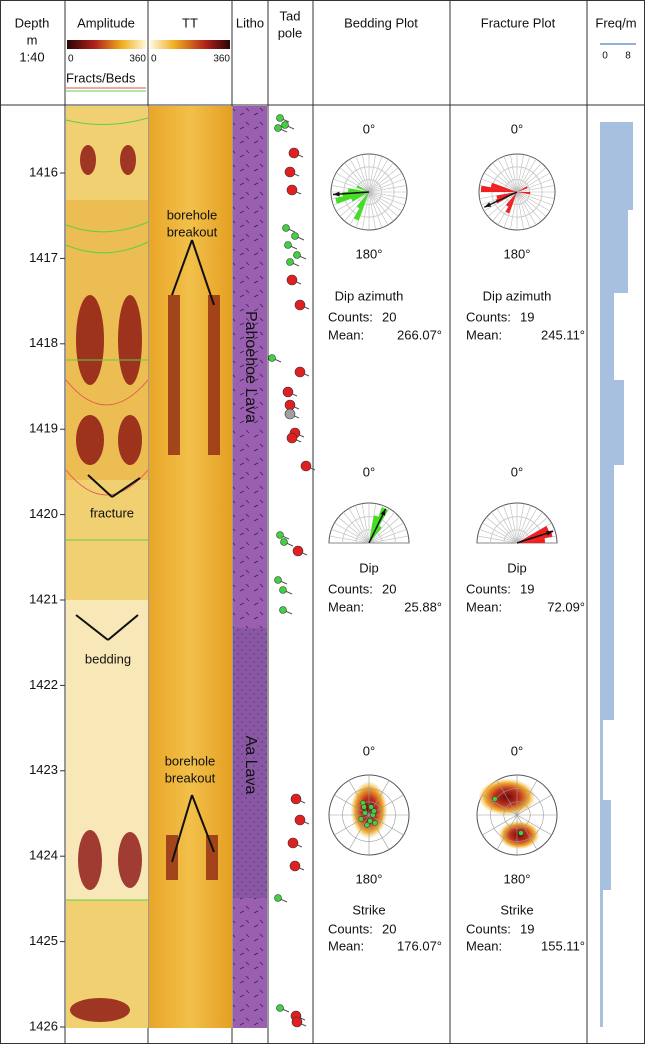 The image size is (645, 1050). I want to click on scale-label: 0, so click(71, 59).